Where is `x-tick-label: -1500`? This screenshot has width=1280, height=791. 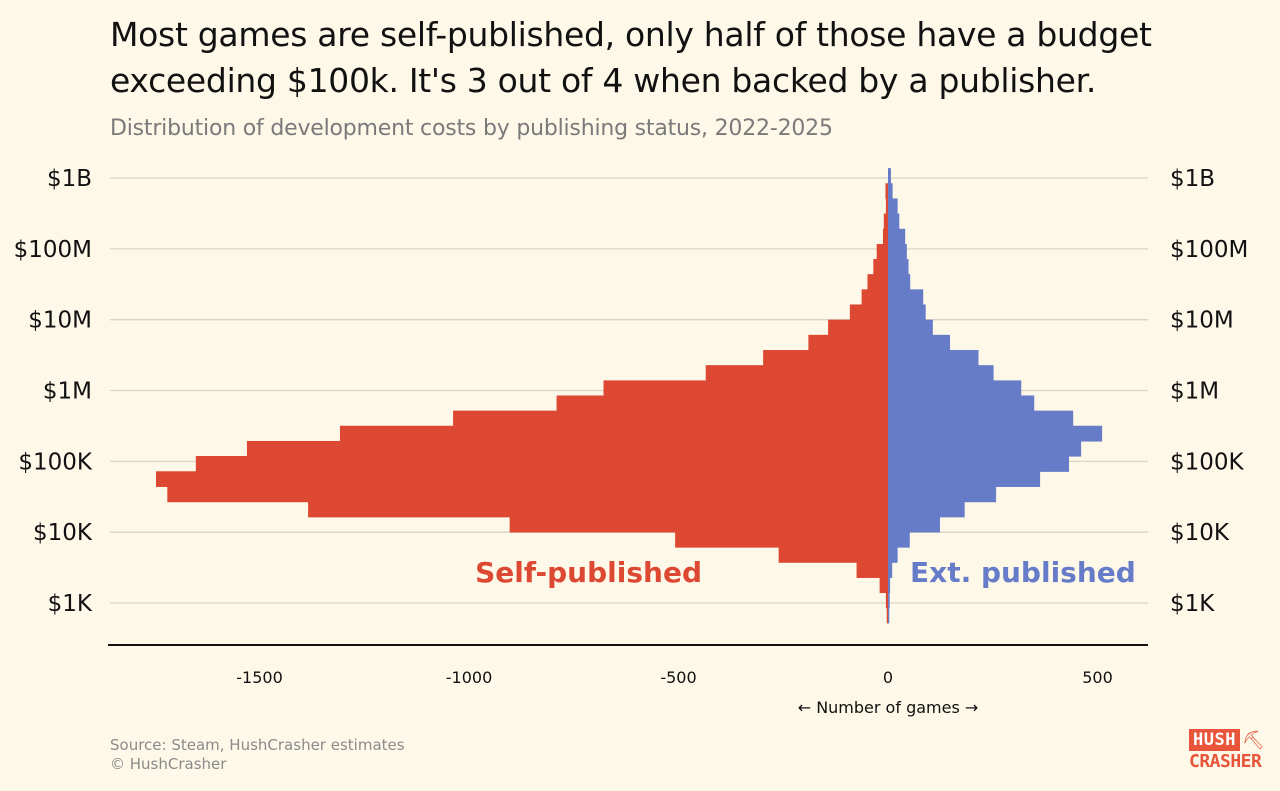 x-tick-label: -1500 is located at coordinates (259, 677).